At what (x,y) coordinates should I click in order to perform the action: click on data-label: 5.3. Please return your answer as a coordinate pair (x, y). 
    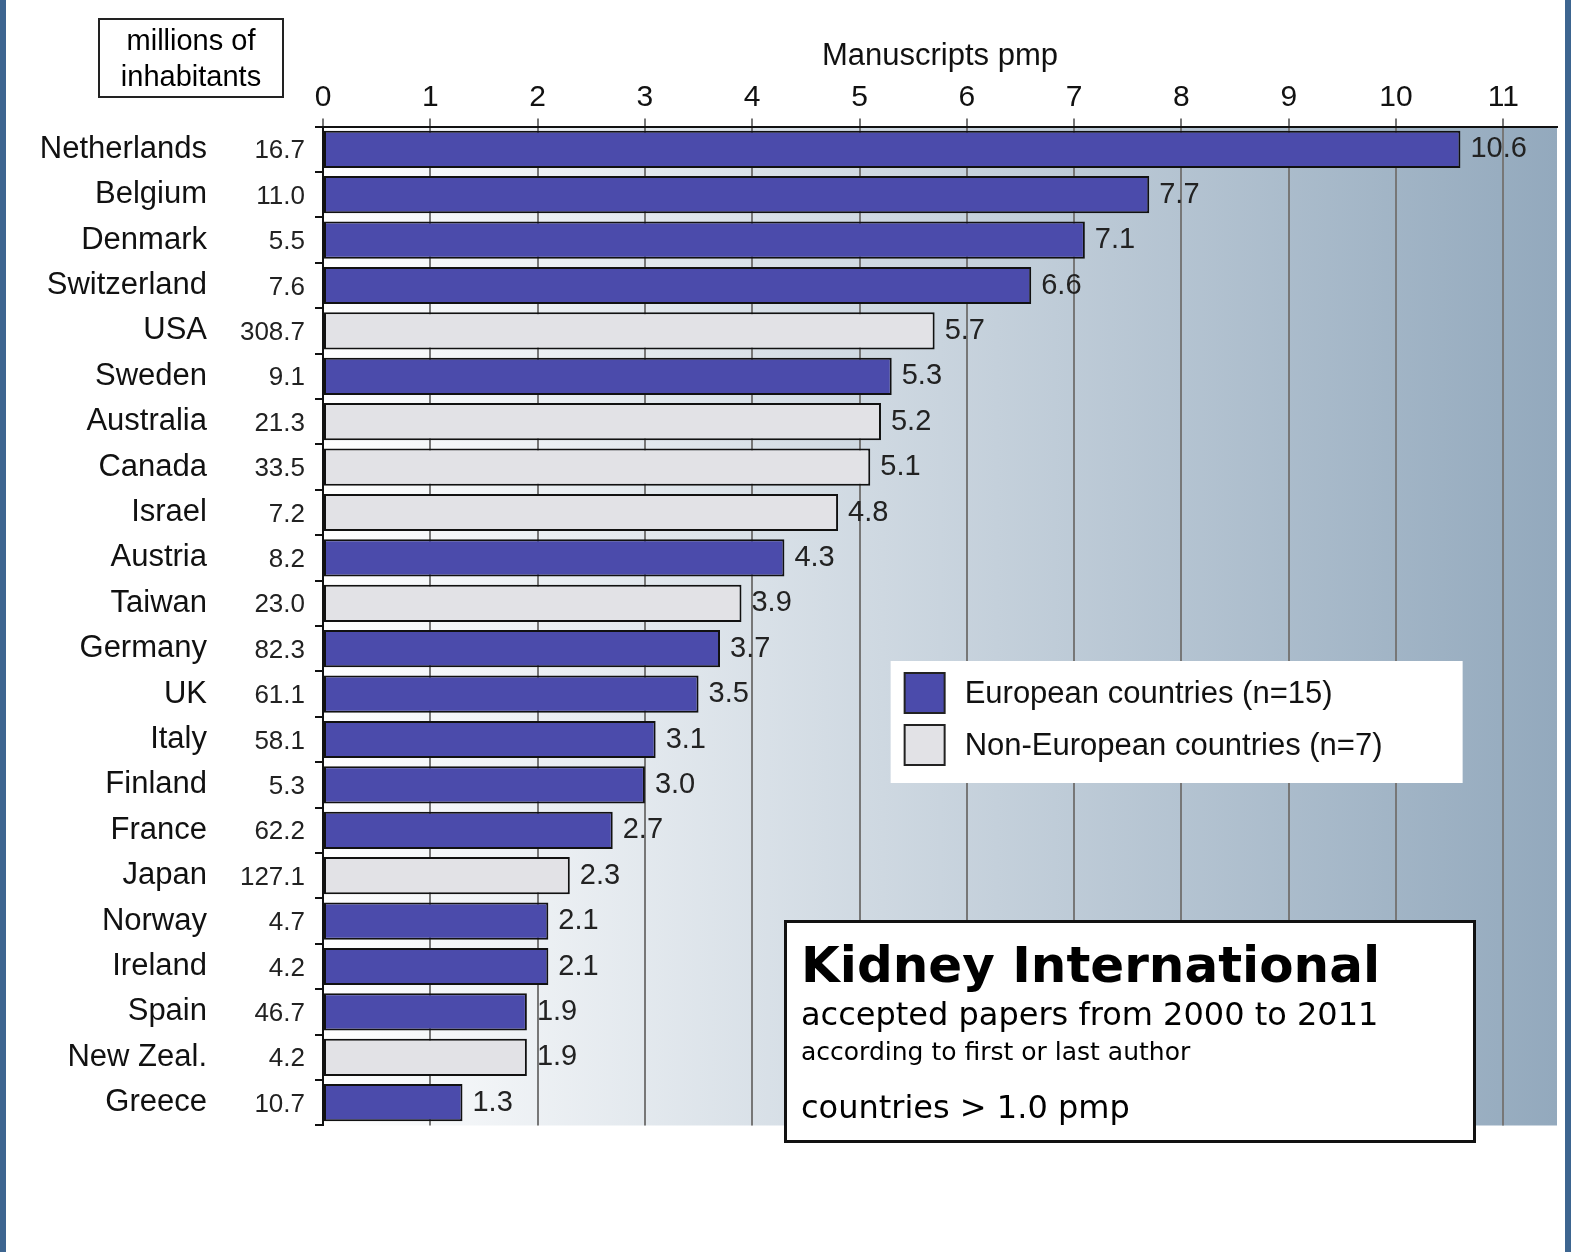
    Looking at the image, I should click on (922, 374).